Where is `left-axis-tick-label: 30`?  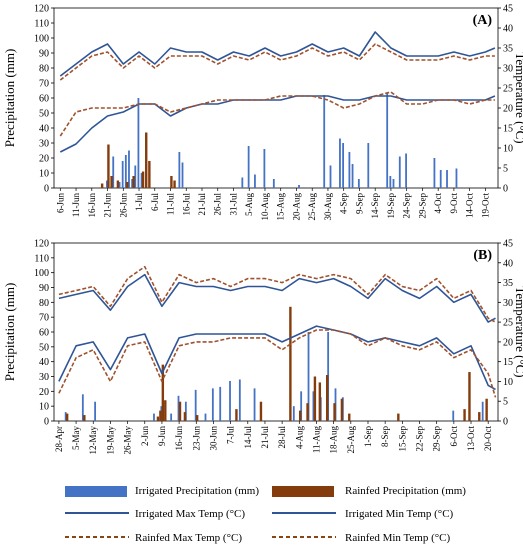 left-axis-tick-label: 30 is located at coordinates (44, 377).